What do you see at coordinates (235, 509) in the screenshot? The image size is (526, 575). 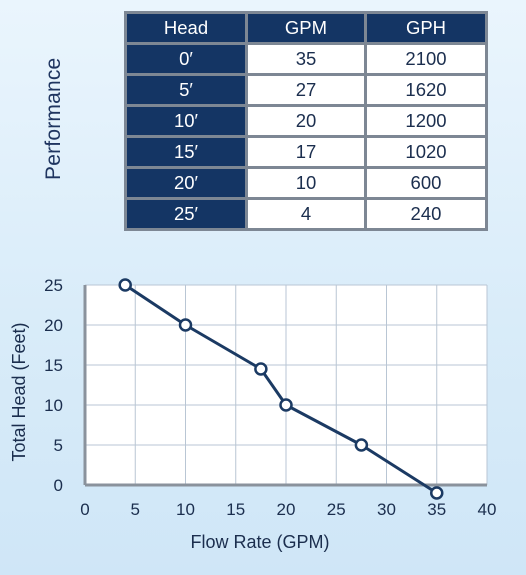 I see `x-tick-label: 15` at bounding box center [235, 509].